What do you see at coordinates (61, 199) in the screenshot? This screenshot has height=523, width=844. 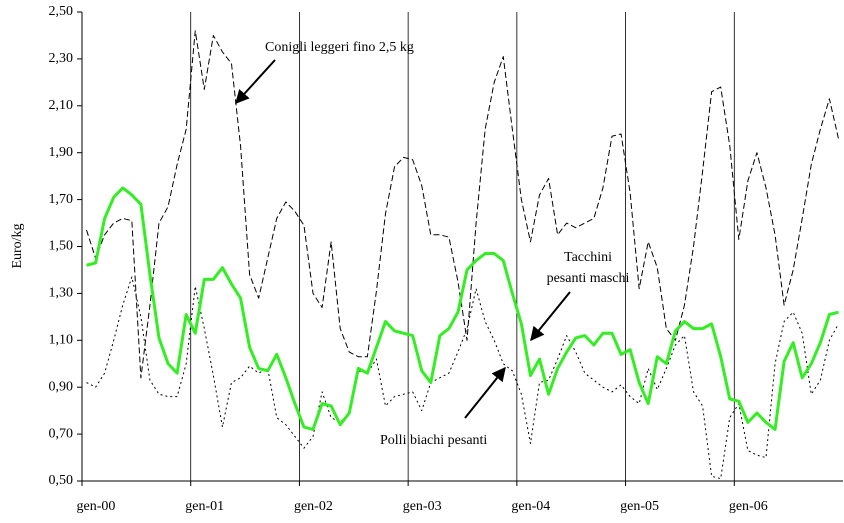 I see `y-tick-label: 1,70` at bounding box center [61, 199].